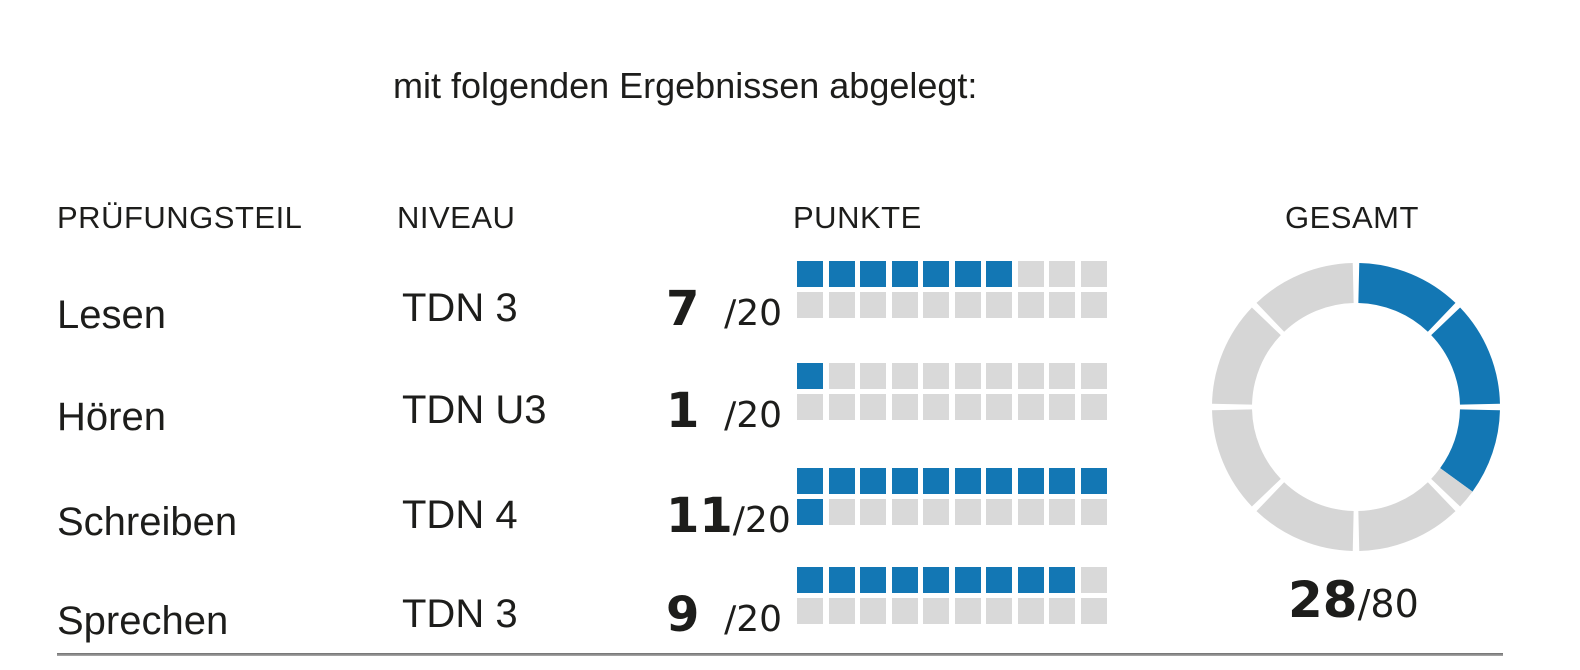 Image resolution: width=1580 pixels, height=670 pixels. Describe the element at coordinates (1323, 600) in the screenshot. I see `total-score-number: 28` at that location.